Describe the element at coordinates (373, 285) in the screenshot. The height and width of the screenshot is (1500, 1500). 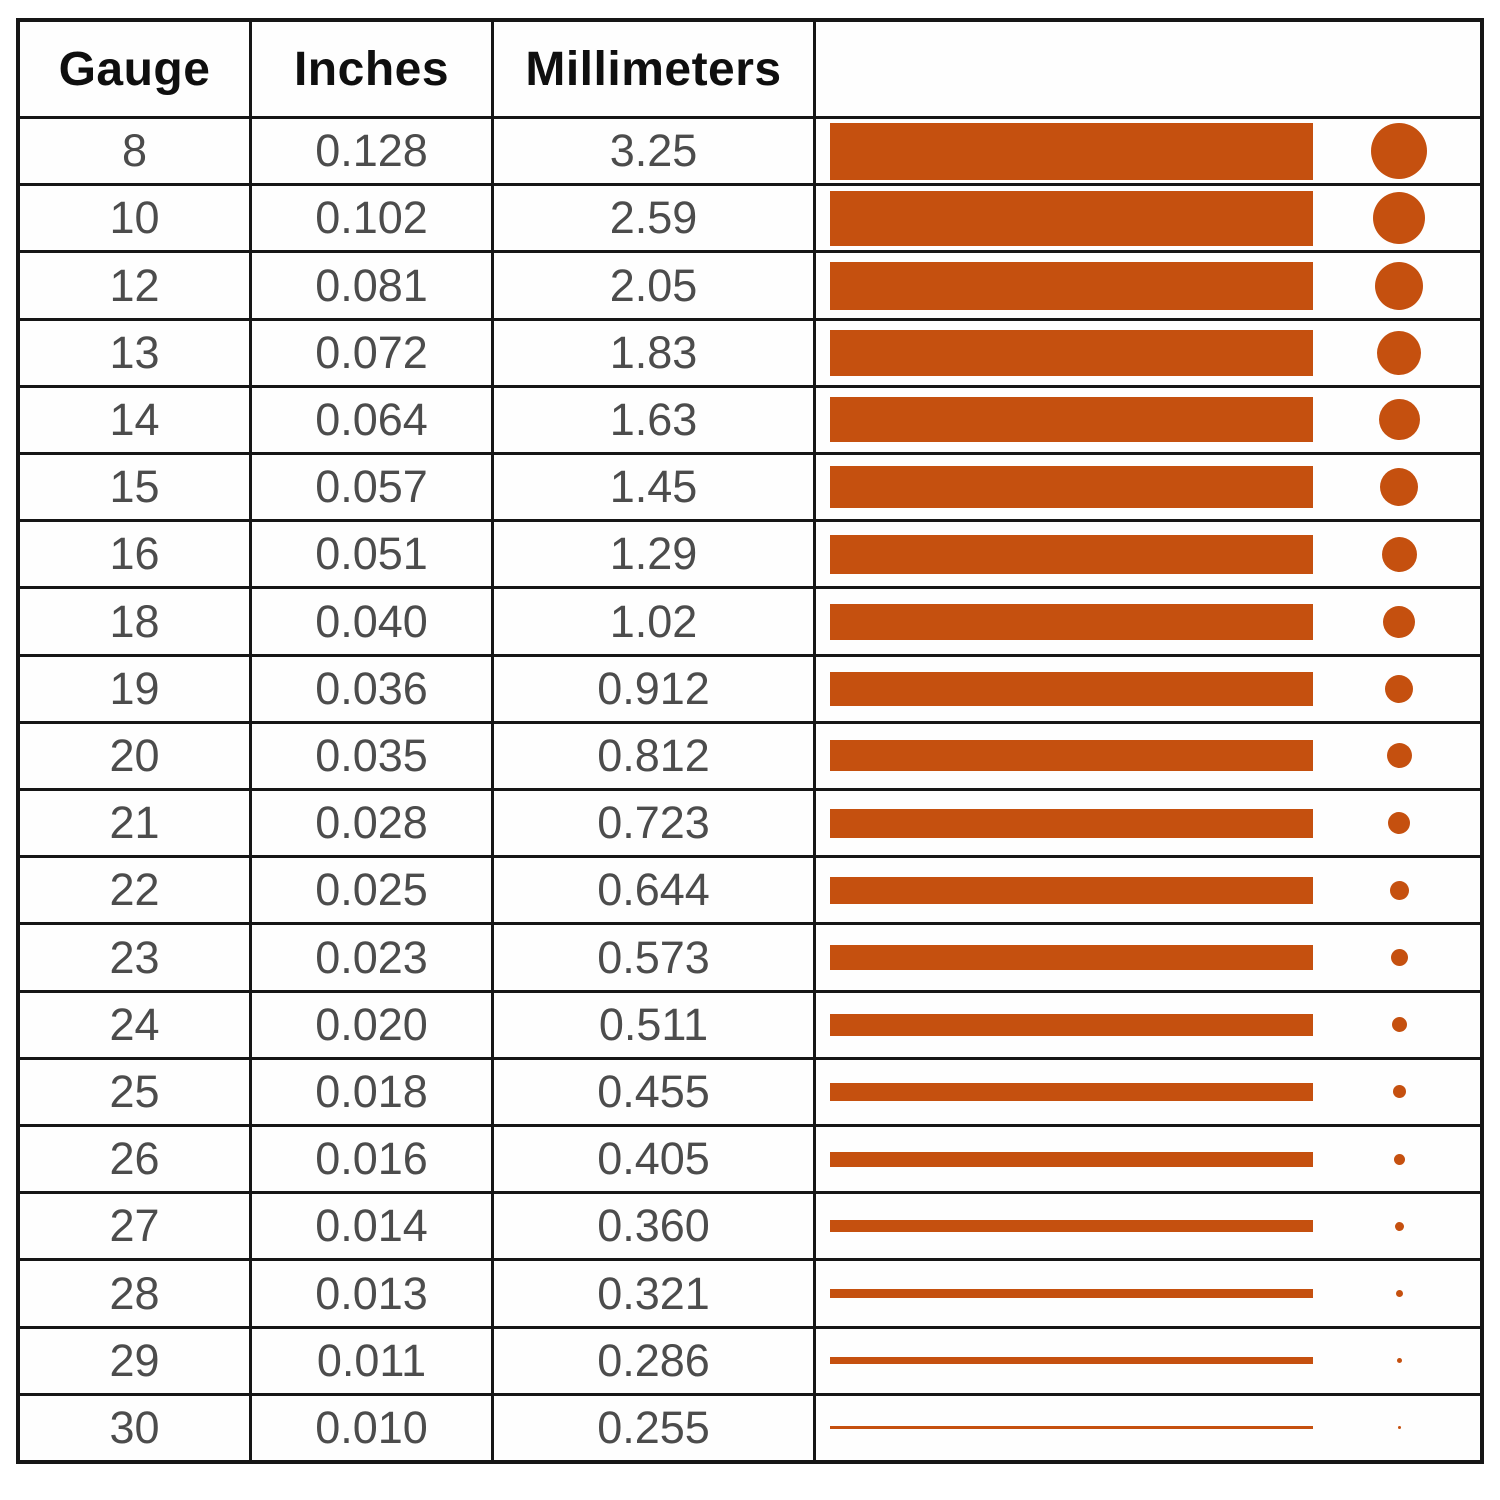
I see `inches-value: 0.081` at that location.